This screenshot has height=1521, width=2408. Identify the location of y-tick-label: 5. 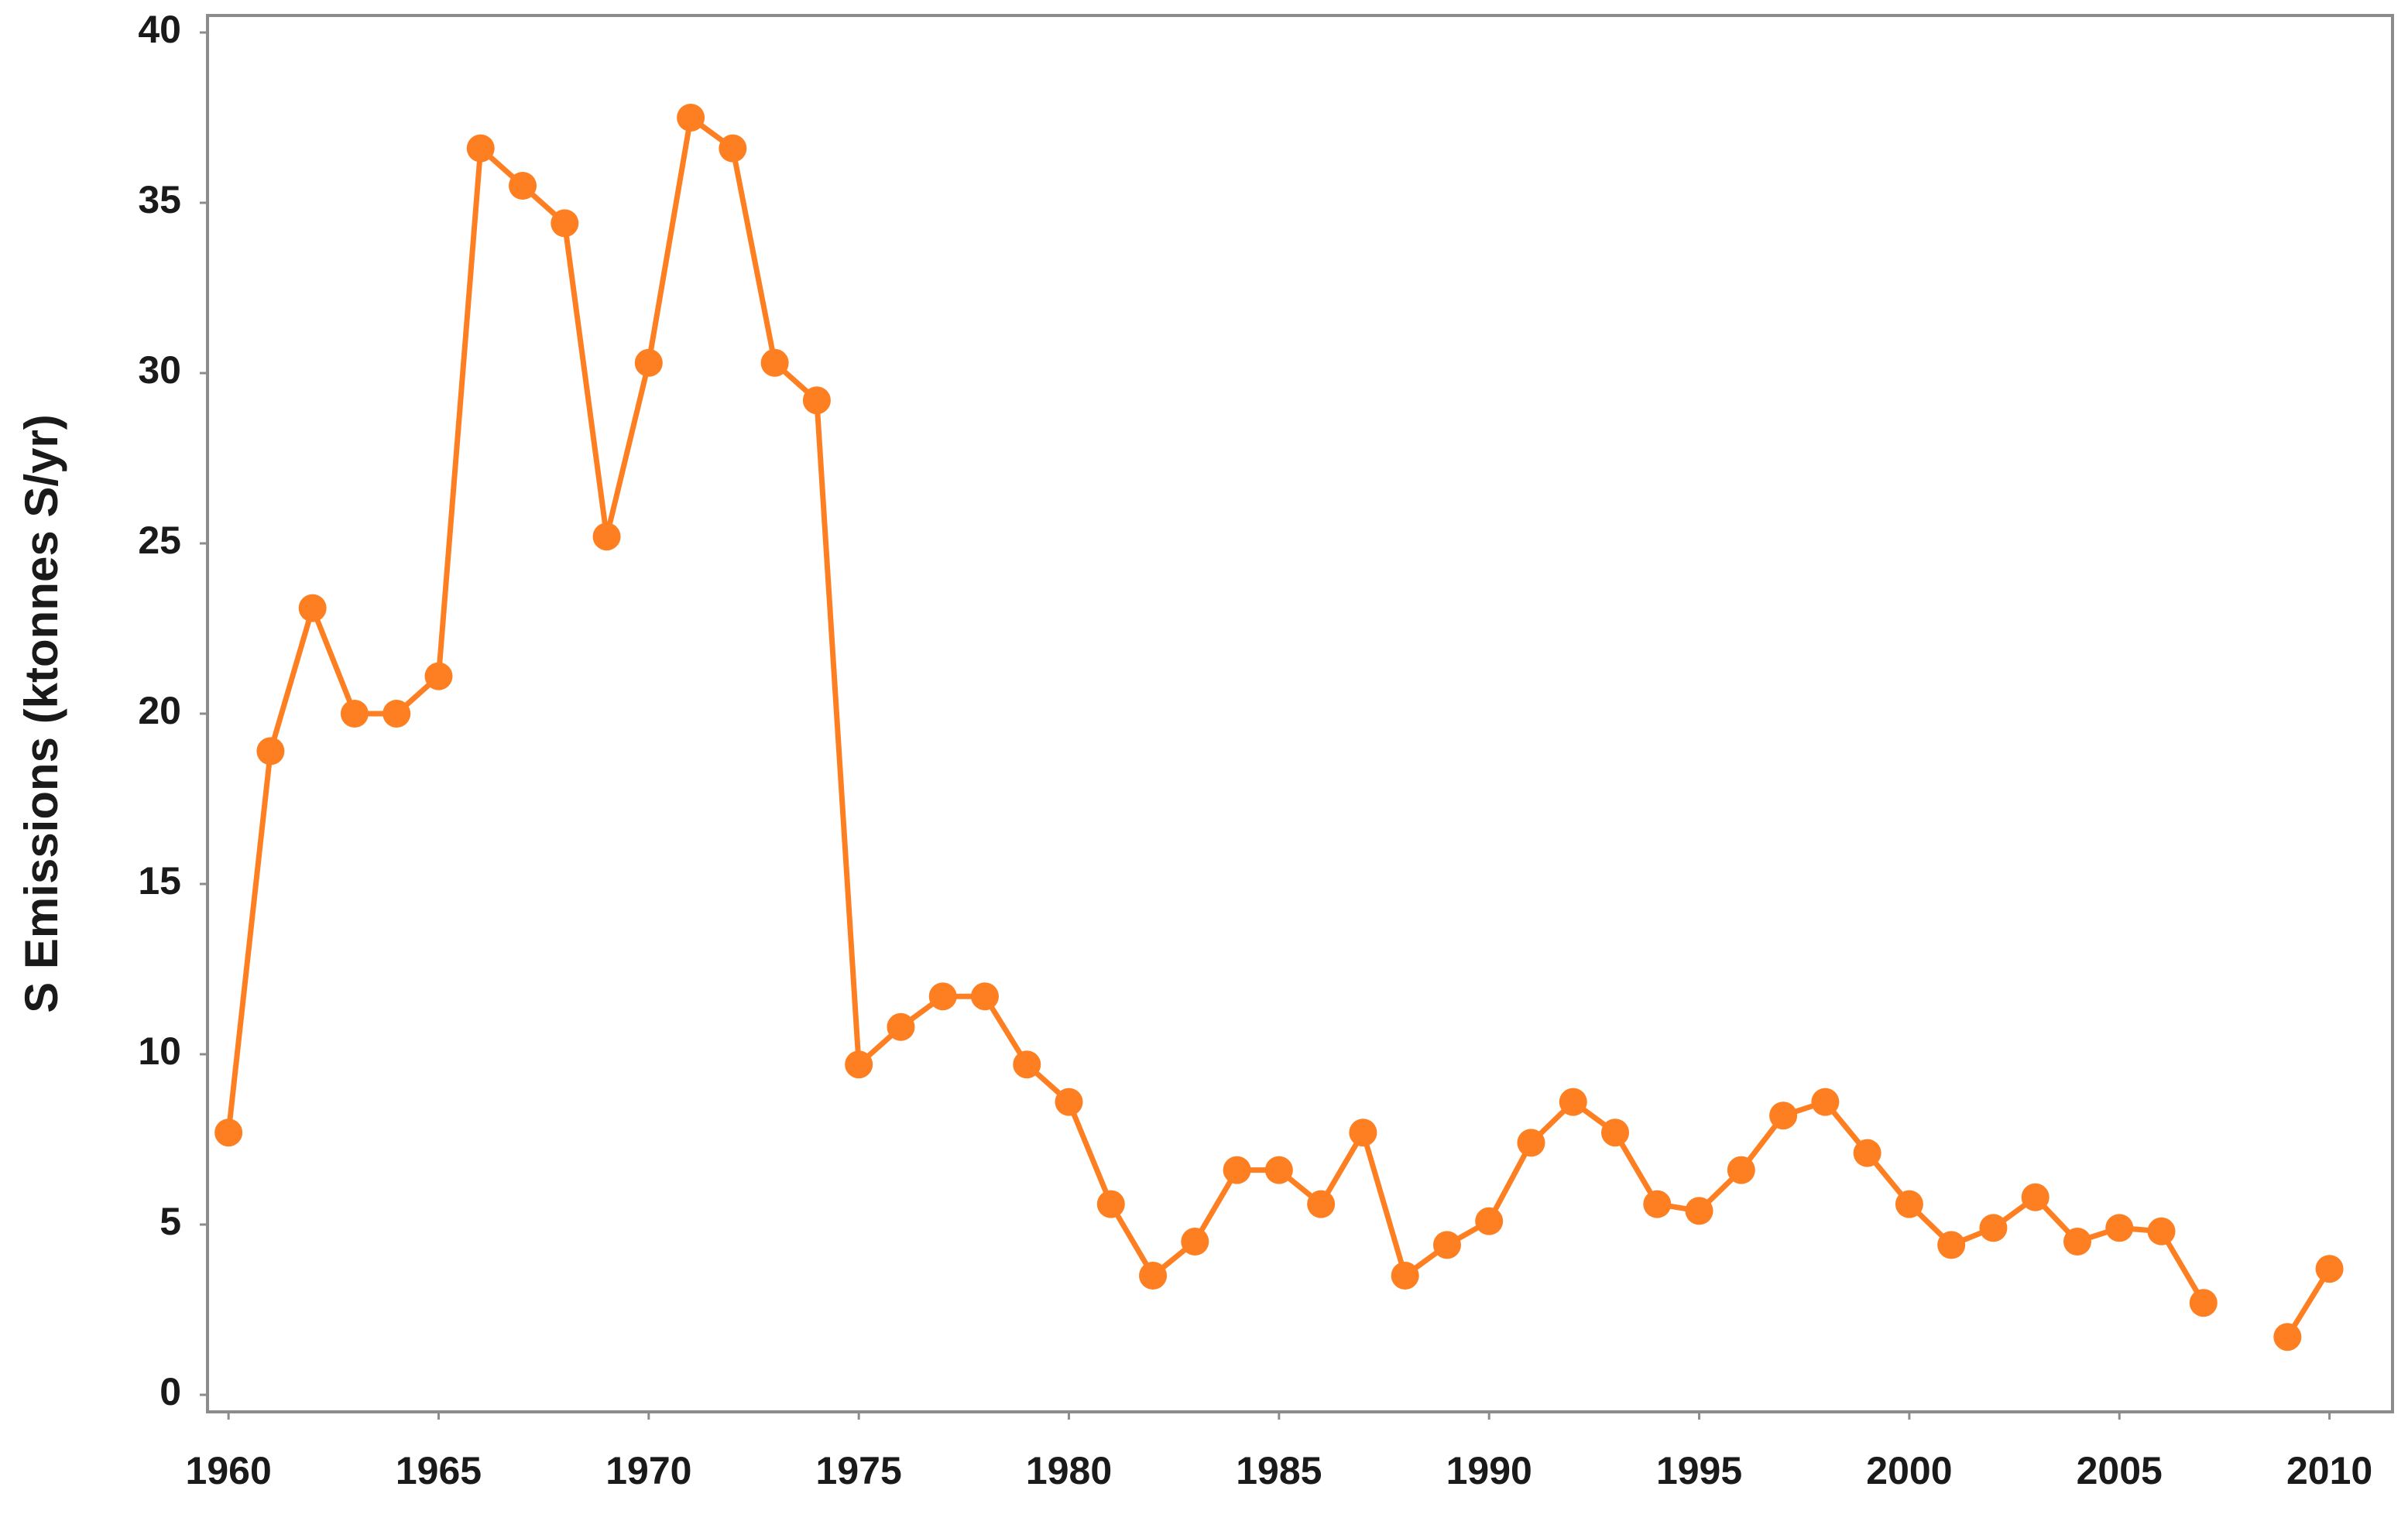
(170, 1221).